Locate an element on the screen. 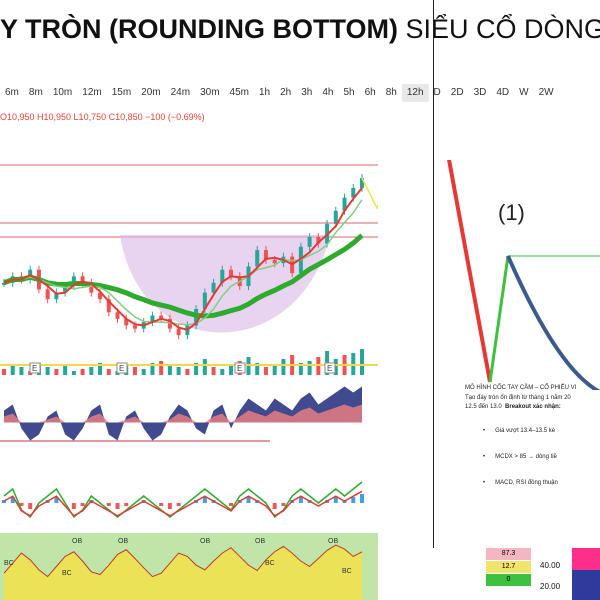  timeframe-45m: 45m is located at coordinates (239, 92).